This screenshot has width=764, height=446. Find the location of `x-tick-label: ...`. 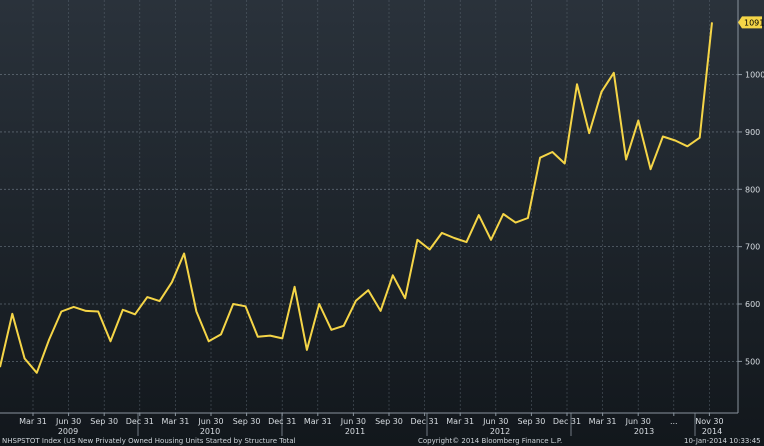

x-tick-label: ... is located at coordinates (674, 421).